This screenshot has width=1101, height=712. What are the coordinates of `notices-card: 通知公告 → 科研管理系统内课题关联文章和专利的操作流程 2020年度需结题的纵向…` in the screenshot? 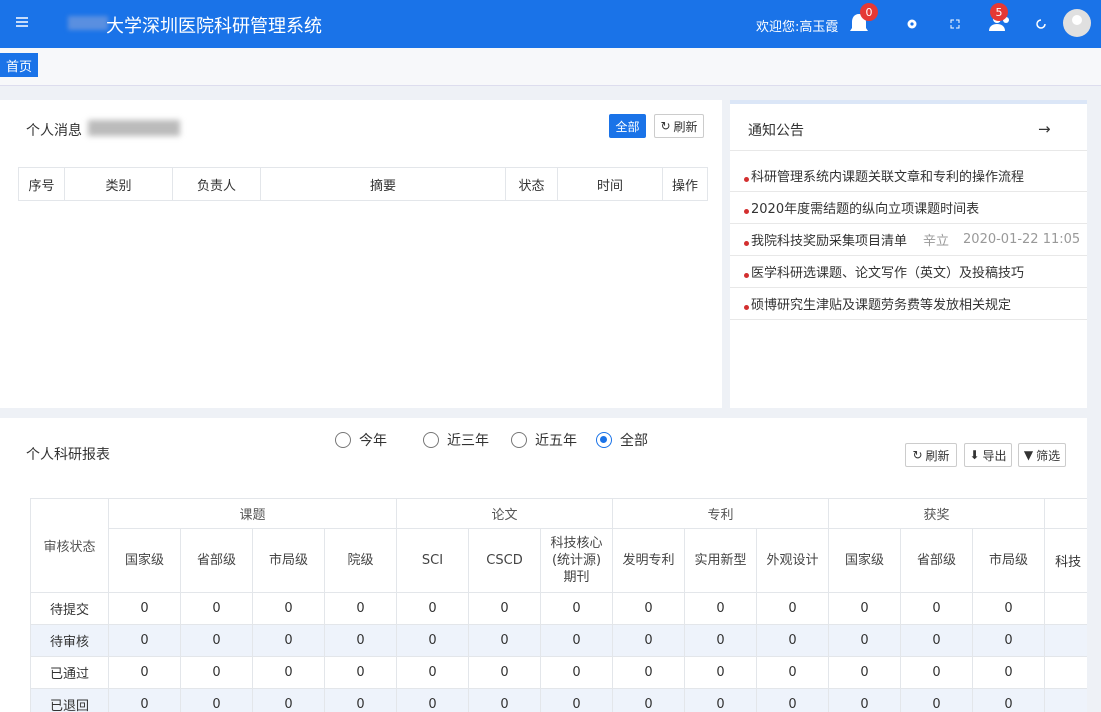 It's located at (908, 254).